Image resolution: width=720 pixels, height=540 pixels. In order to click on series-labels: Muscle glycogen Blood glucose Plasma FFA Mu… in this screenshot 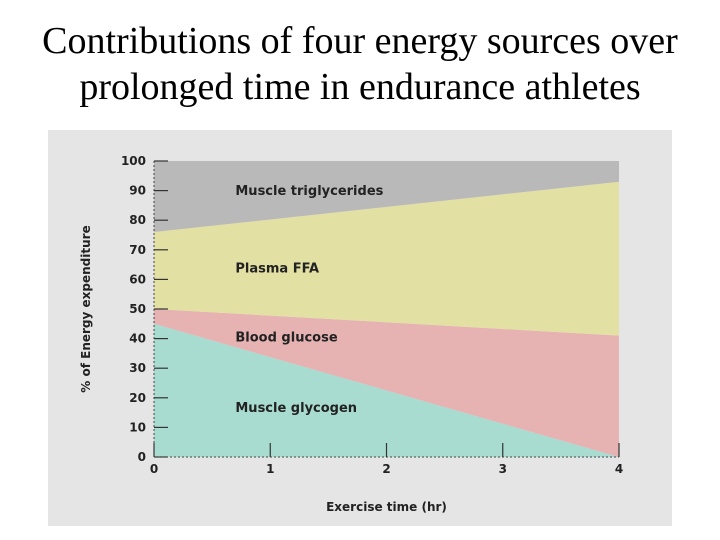, I will do `click(309, 300)`.